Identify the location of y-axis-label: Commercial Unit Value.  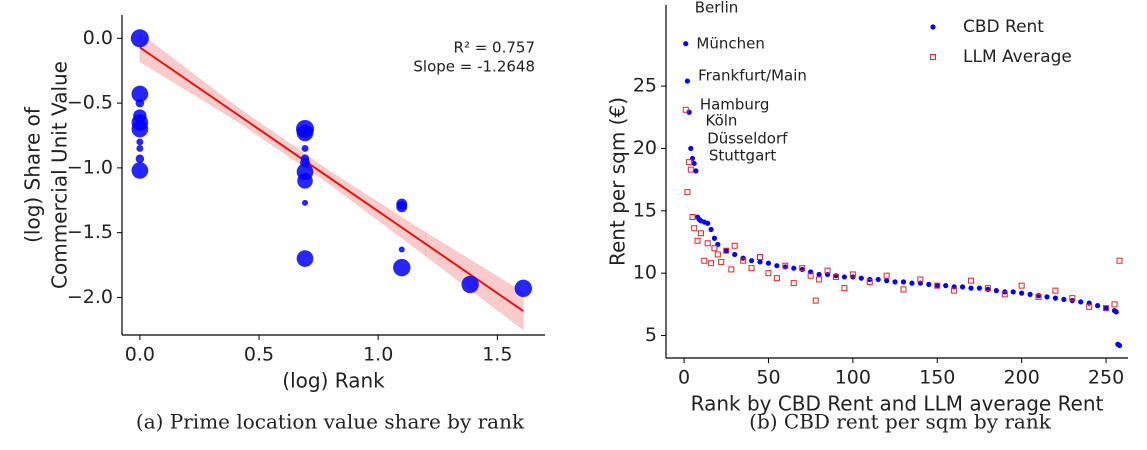
(60, 175).